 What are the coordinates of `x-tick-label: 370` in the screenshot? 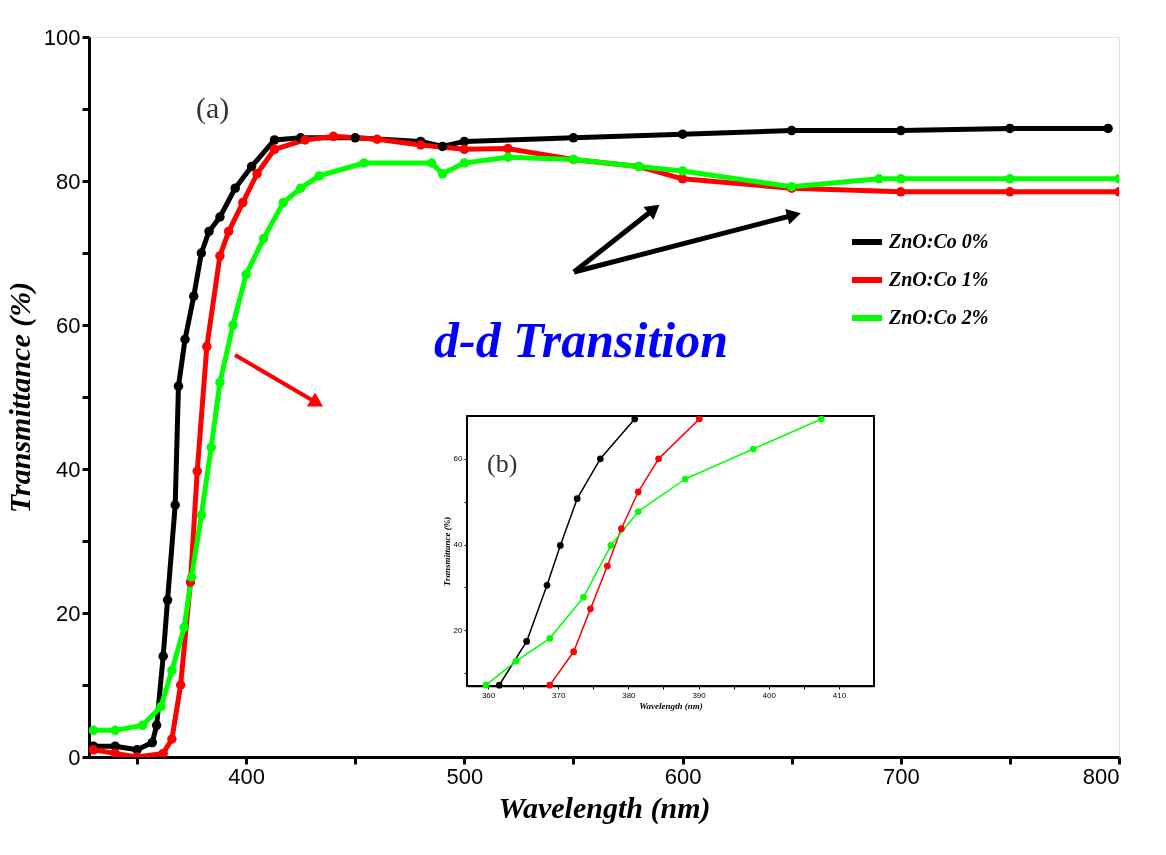 It's located at (559, 695).